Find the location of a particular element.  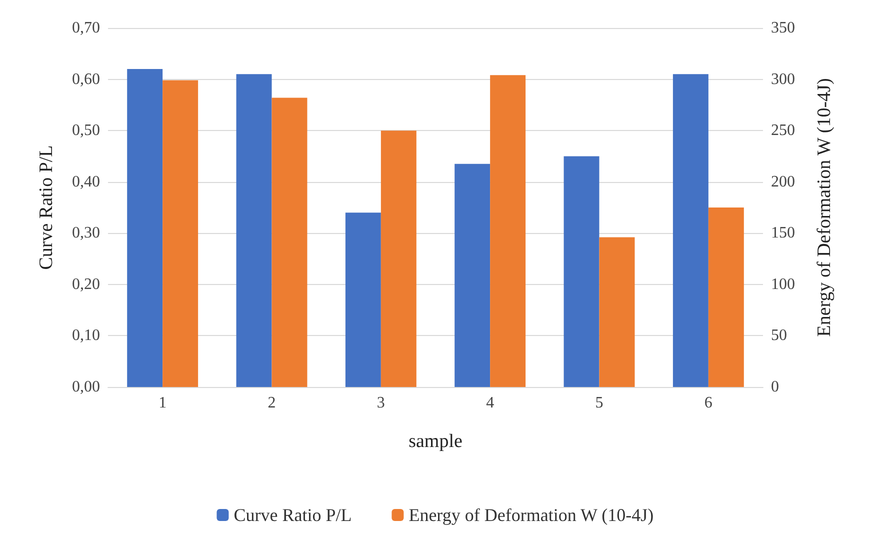

y2-tick-label: 250 is located at coordinates (783, 131).